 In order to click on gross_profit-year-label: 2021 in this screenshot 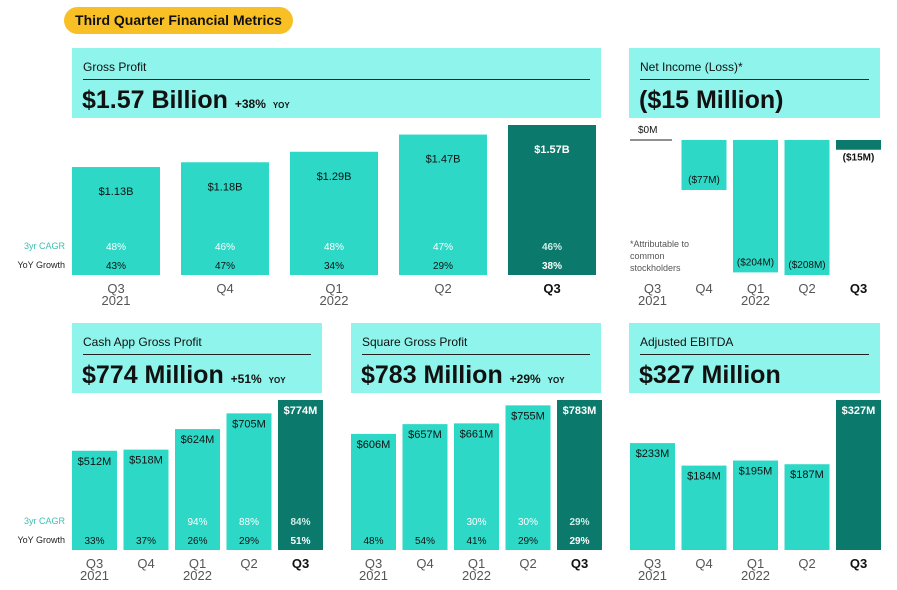, I will do `click(116, 300)`.